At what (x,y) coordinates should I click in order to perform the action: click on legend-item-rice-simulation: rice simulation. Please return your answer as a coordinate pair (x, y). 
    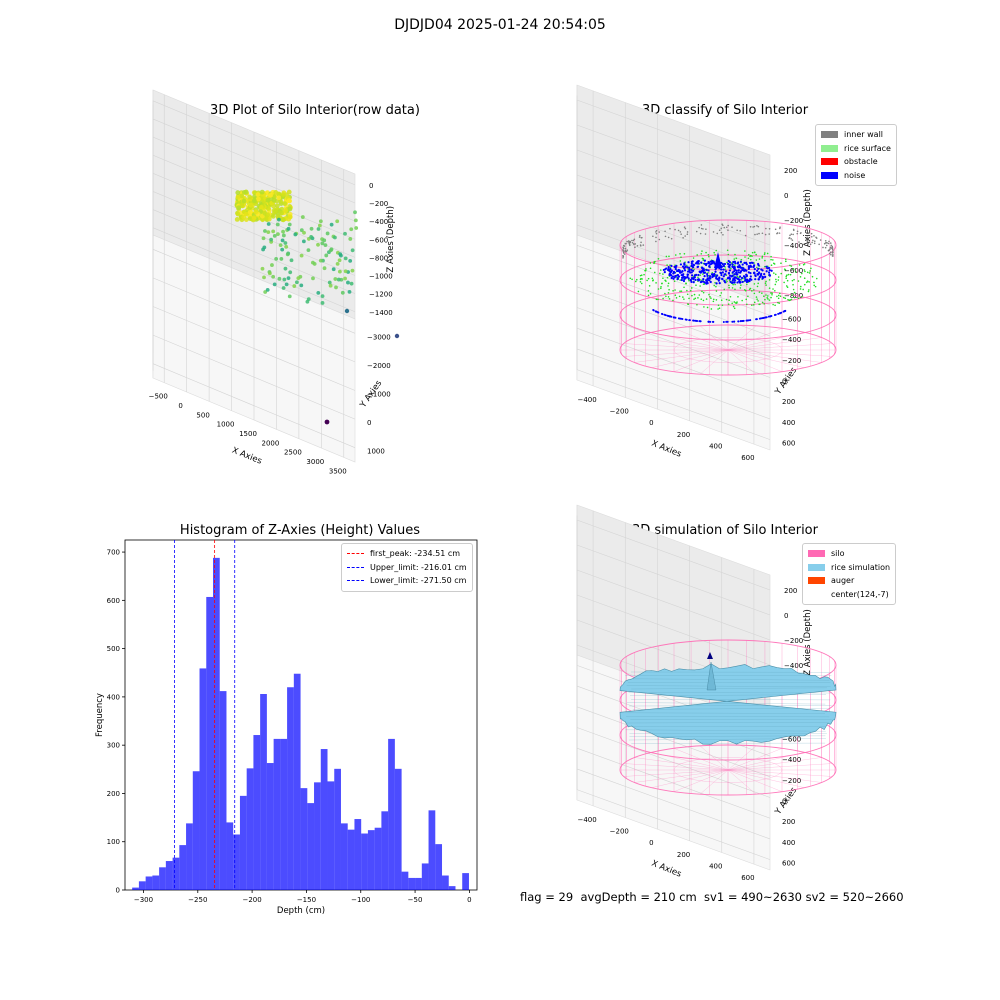
    Looking at the image, I should click on (849, 568).